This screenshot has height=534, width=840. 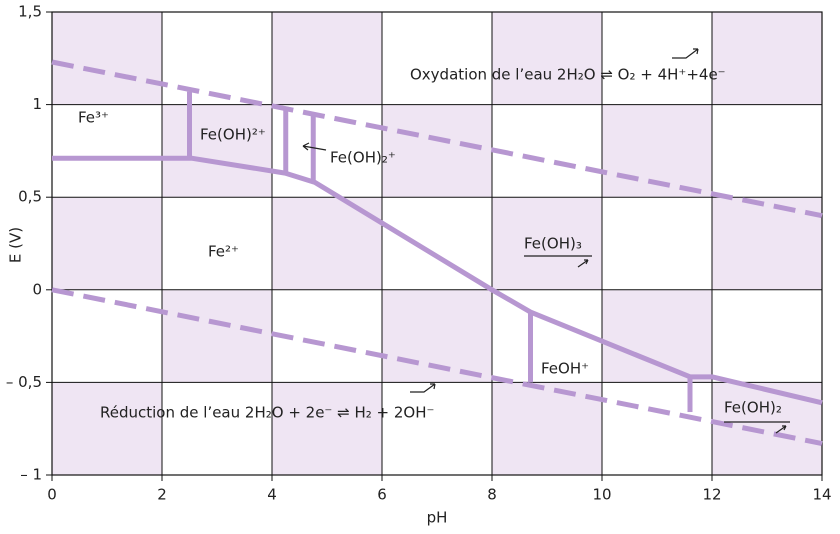 What do you see at coordinates (437, 518) in the screenshot?
I see `x-axis-label: pH` at bounding box center [437, 518].